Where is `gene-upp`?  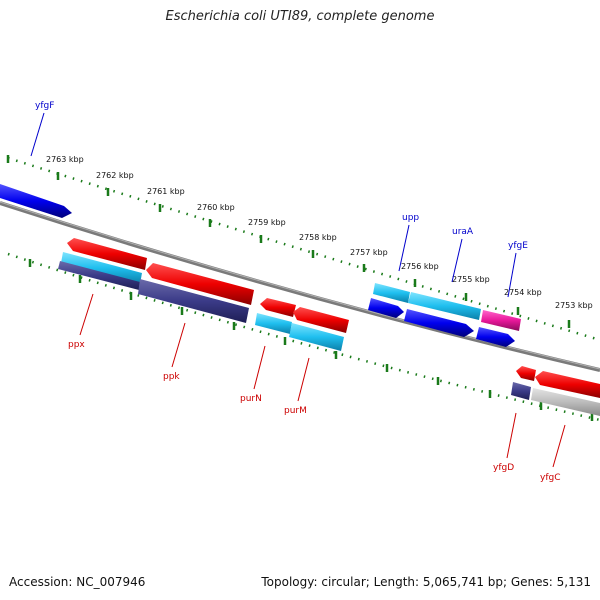
gene-upp is located at coordinates (386, 308).